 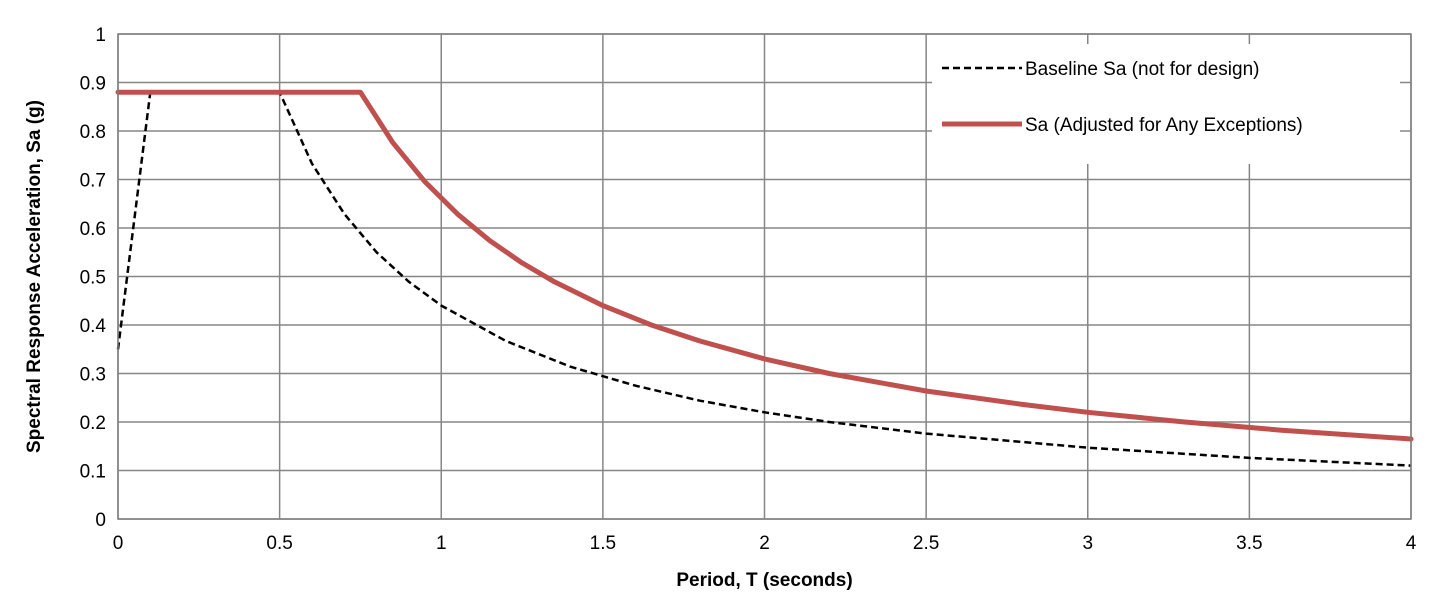 What do you see at coordinates (764, 543) in the screenshot?
I see `x-tick-label: 2` at bounding box center [764, 543].